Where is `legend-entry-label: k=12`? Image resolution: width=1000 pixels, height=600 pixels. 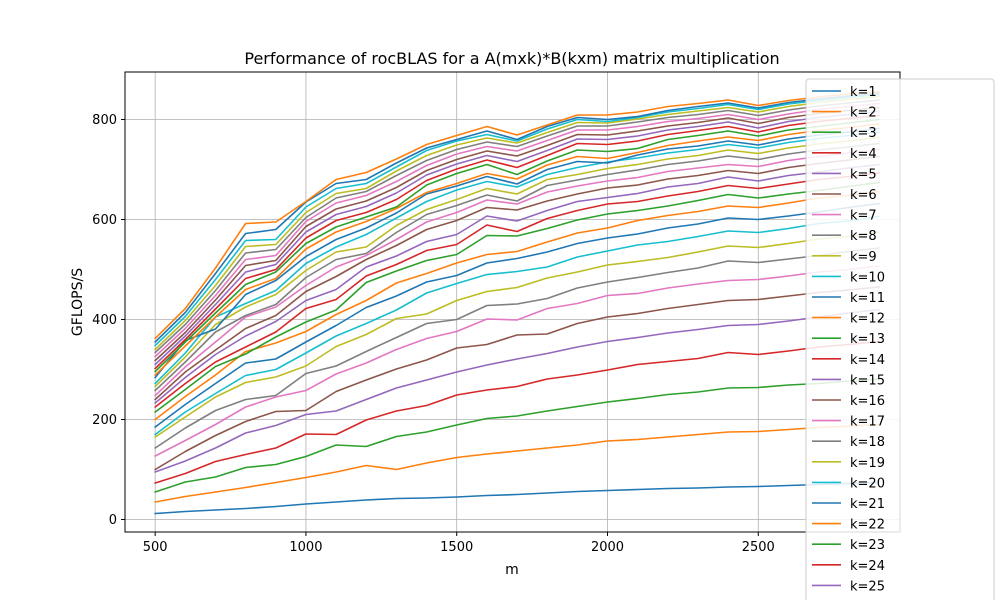 legend-entry-label: k=12 is located at coordinates (867, 319).